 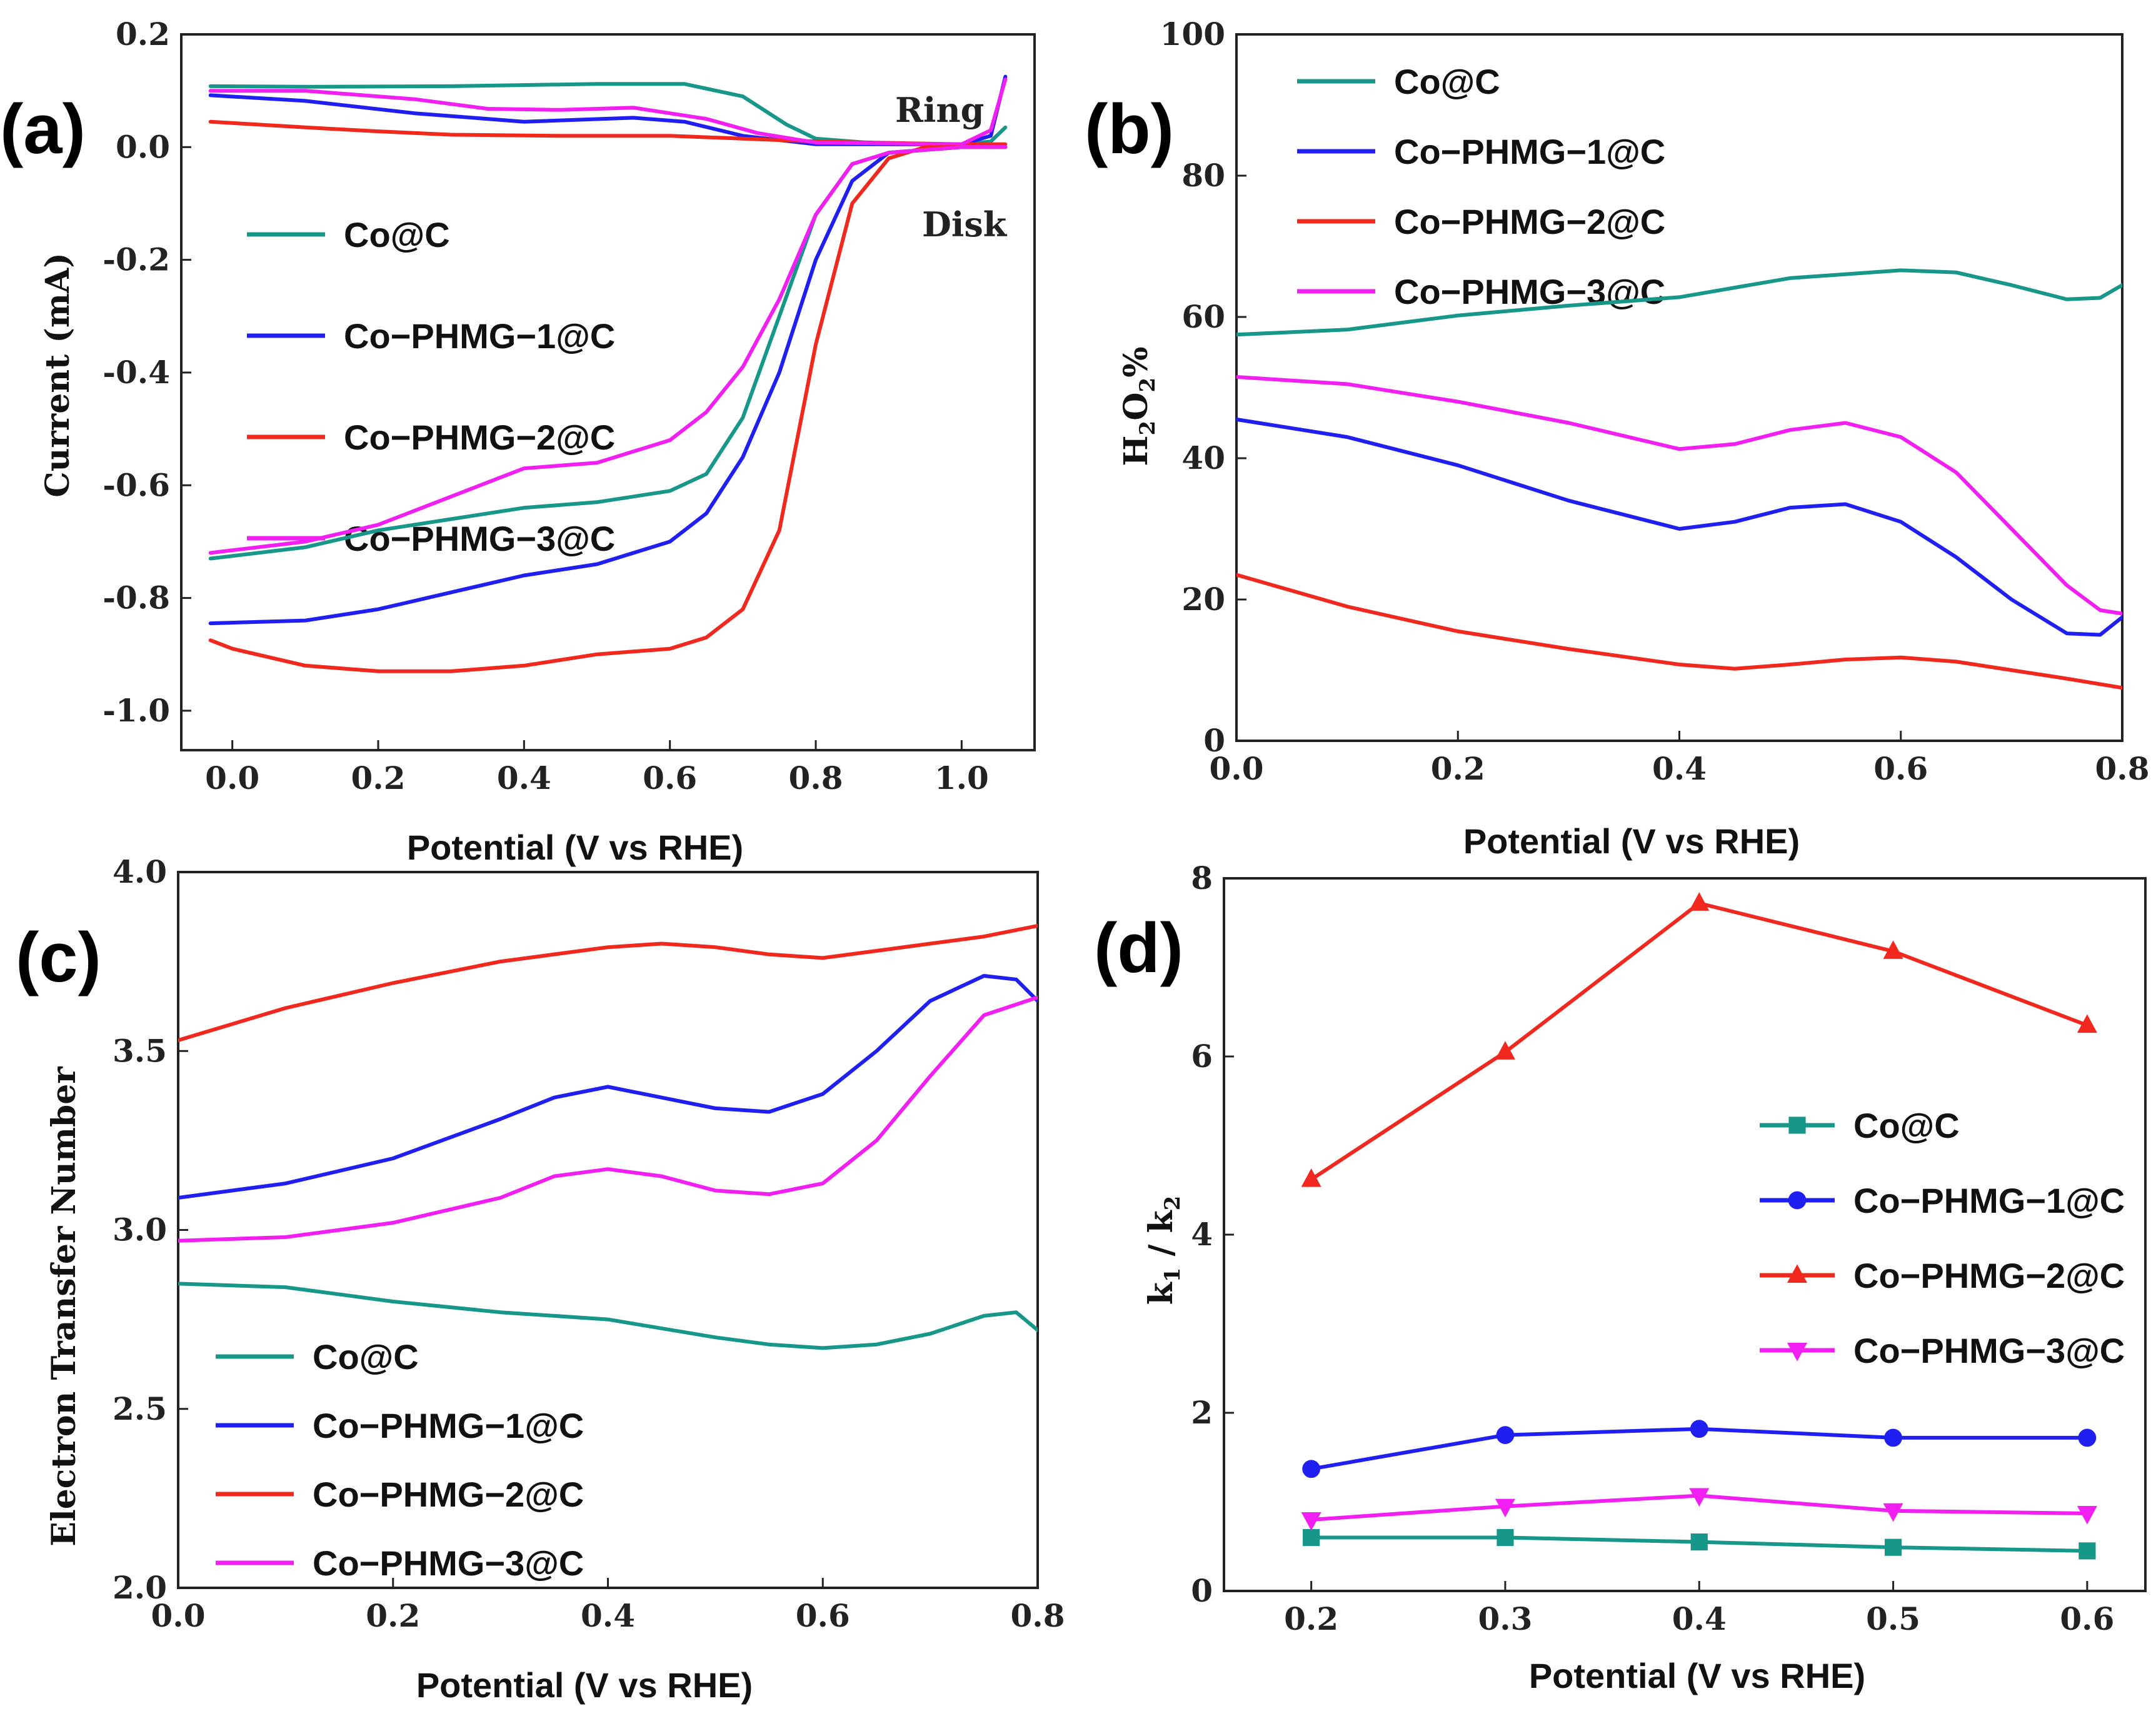 What do you see at coordinates (608, 1316) in the screenshot?
I see `series-line-co-c` at bounding box center [608, 1316].